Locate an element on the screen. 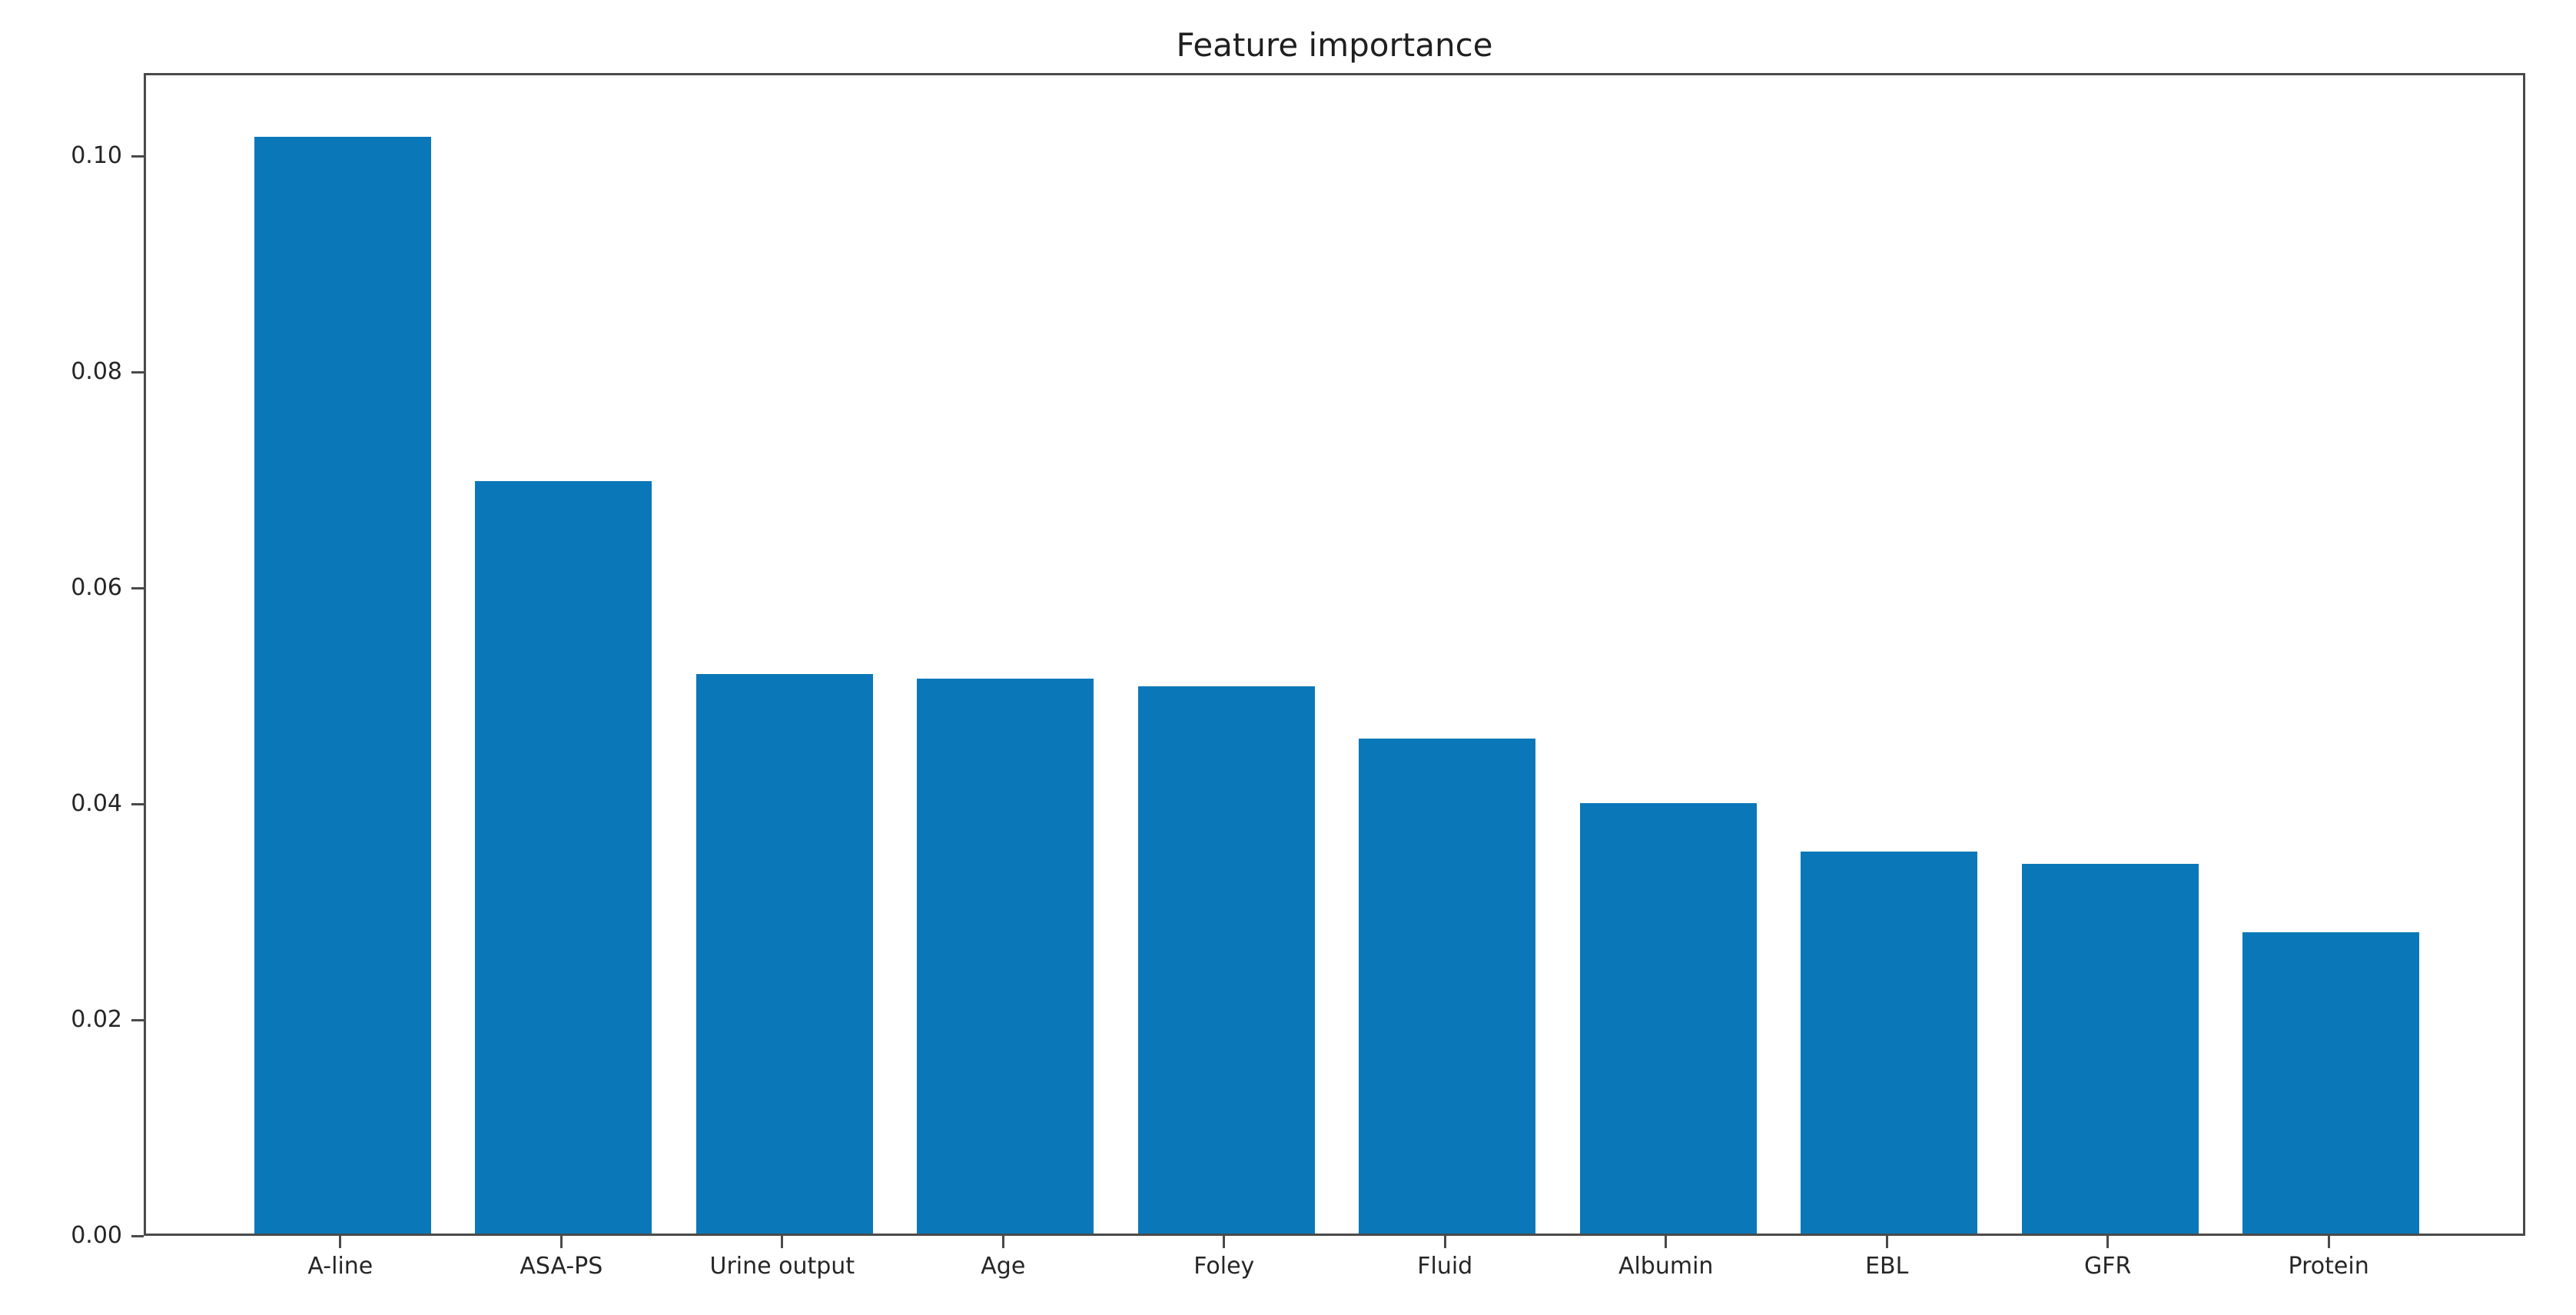  bar-albumin is located at coordinates (1668, 1018).